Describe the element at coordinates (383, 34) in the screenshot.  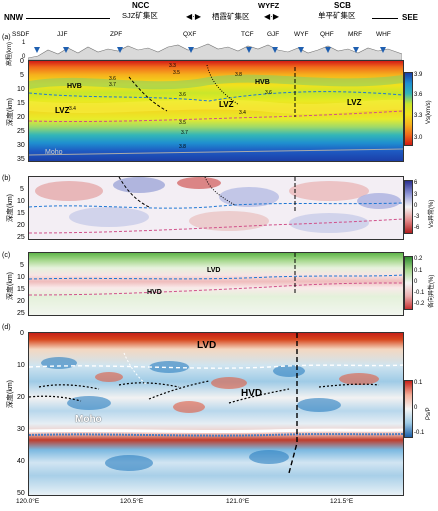
I see `fault-whf: WHF` at that location.